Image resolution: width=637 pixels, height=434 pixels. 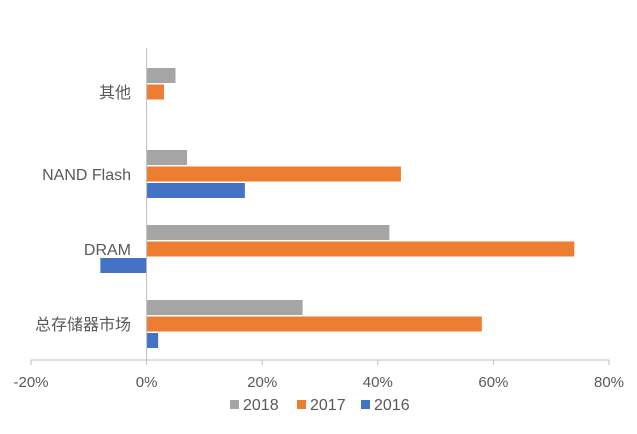 What do you see at coordinates (318, 375) in the screenshot?
I see `x-axis-ticks: -20% 0% 20% 40% 60% 80%` at bounding box center [318, 375].